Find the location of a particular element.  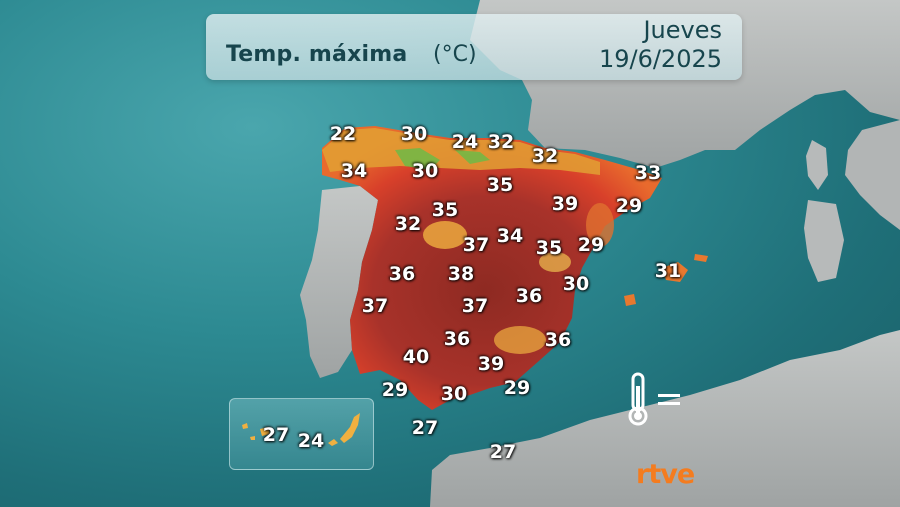

canarias-temp-label: 27 is located at coordinates (276, 435).